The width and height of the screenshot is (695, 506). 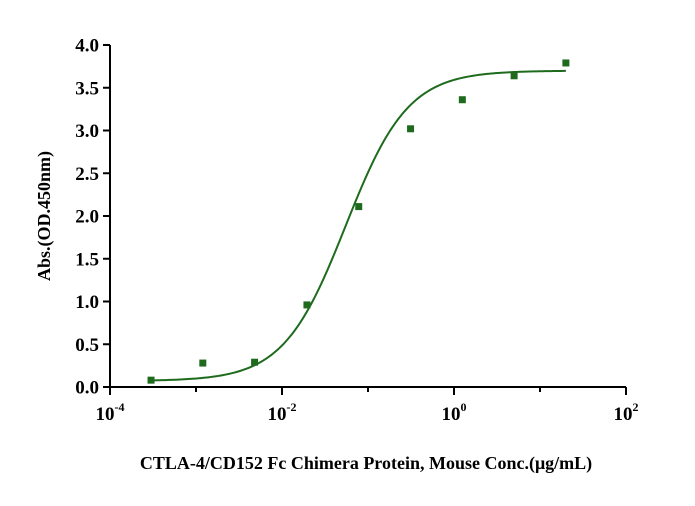 What do you see at coordinates (636, 407) in the screenshot?
I see `x-tick-exponent: 2` at bounding box center [636, 407].